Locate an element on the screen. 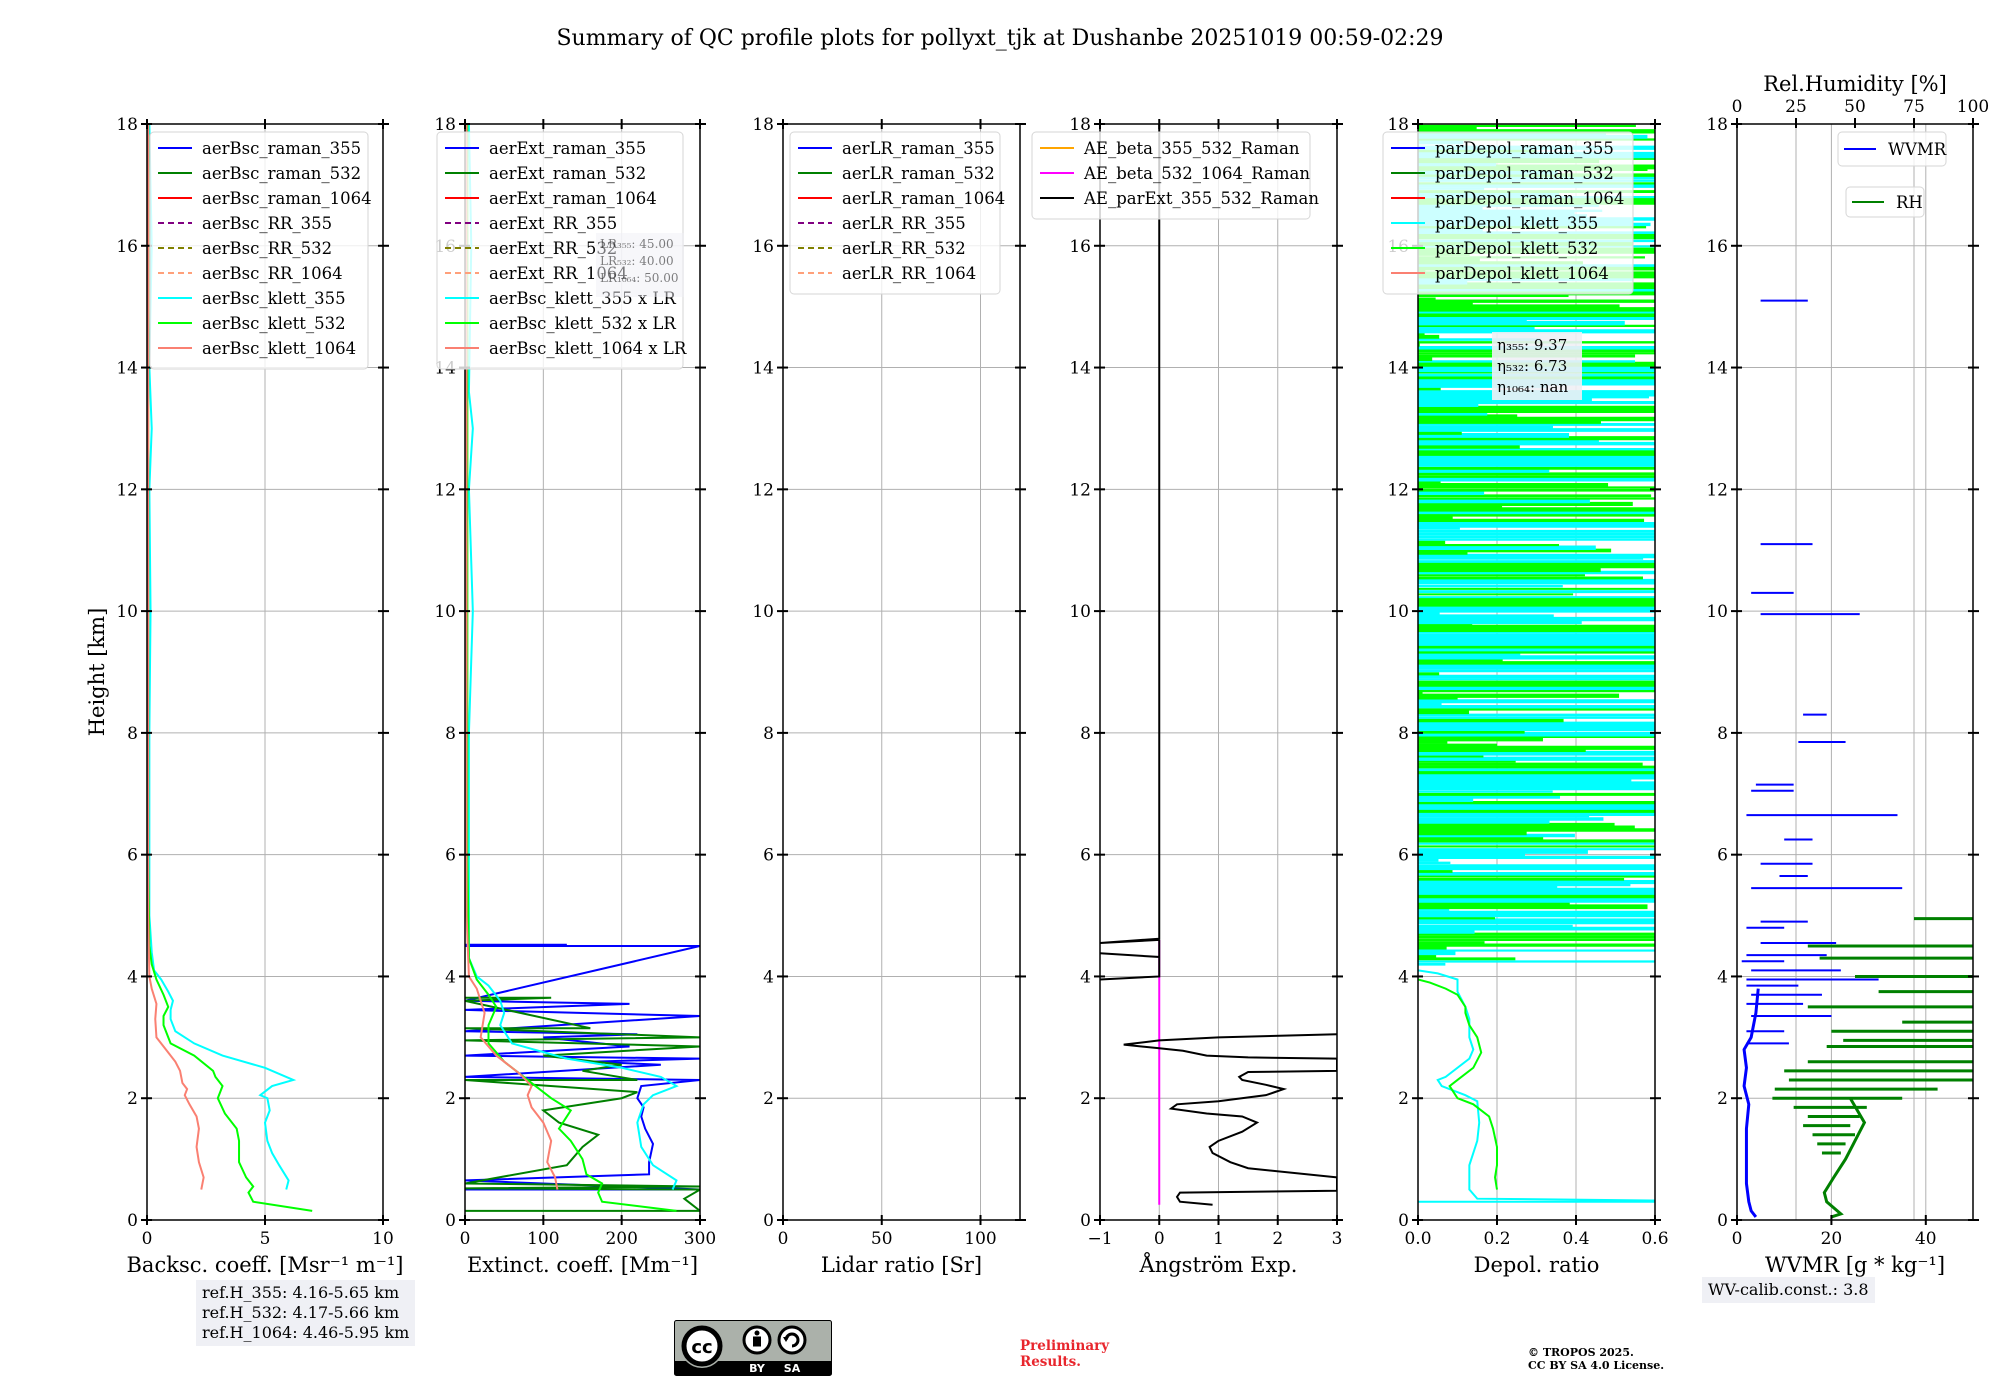  legend-label: aerBsc_RR_355 is located at coordinates (267, 223).